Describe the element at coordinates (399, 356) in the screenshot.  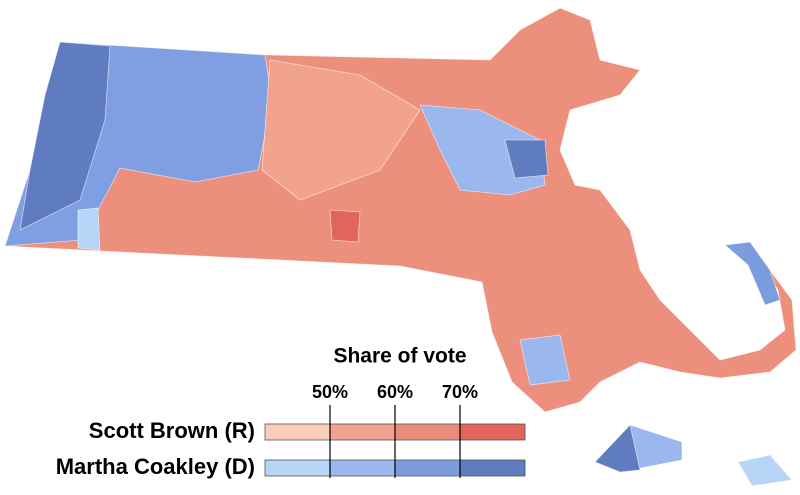
I see `legend-title: Share of vote` at that location.